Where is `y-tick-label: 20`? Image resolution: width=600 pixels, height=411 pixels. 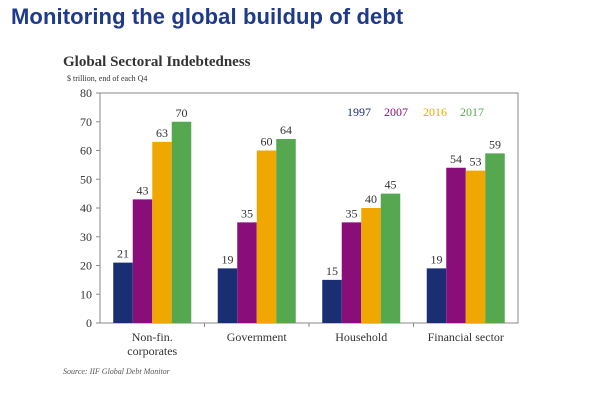
y-tick-label: 20 is located at coordinates (86, 266).